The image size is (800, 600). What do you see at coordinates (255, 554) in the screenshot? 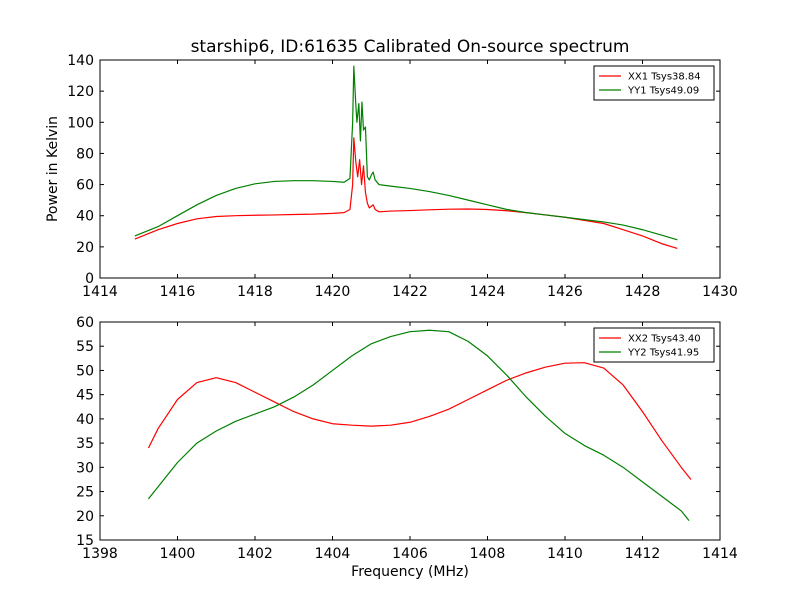
I see `x-tick-label: 1402` at bounding box center [255, 554].